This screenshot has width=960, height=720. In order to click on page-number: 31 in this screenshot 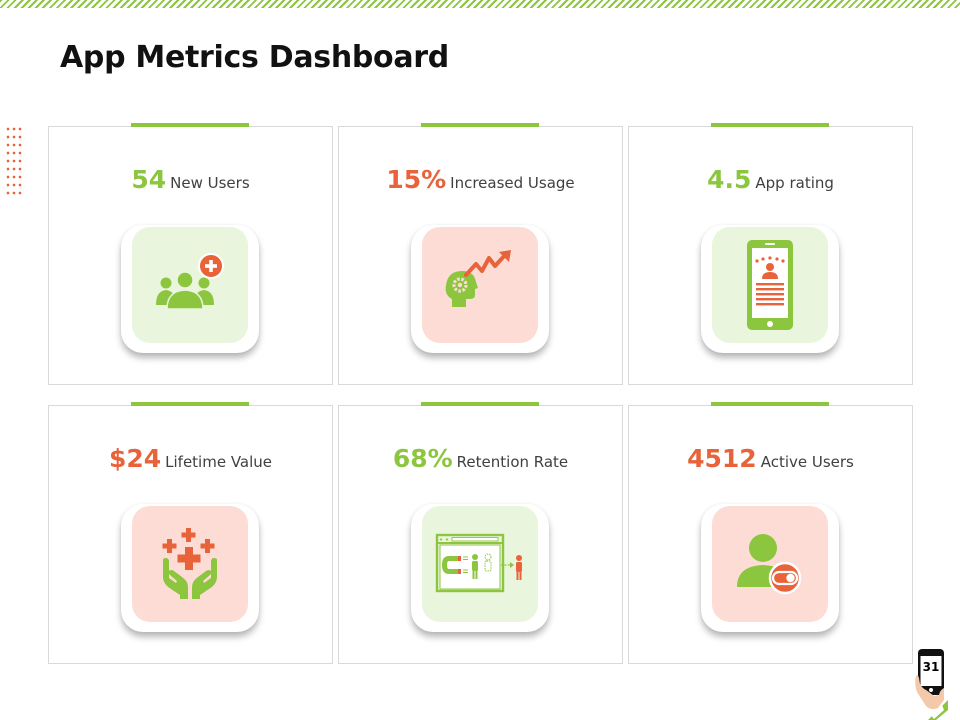, I will do `click(931, 667)`.